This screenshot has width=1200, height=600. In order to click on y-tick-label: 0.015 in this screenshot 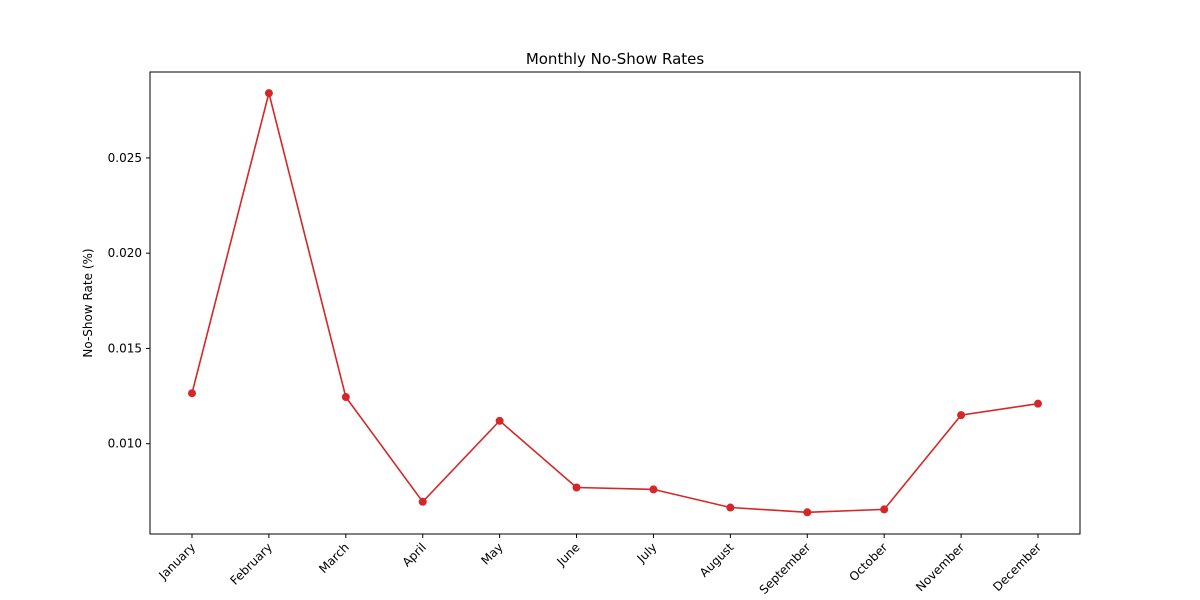, I will do `click(125, 348)`.